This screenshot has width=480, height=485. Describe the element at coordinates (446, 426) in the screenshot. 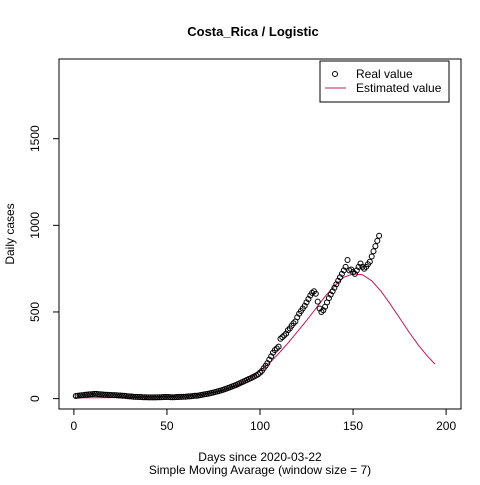

I see `x-tick-label: 200` at that location.